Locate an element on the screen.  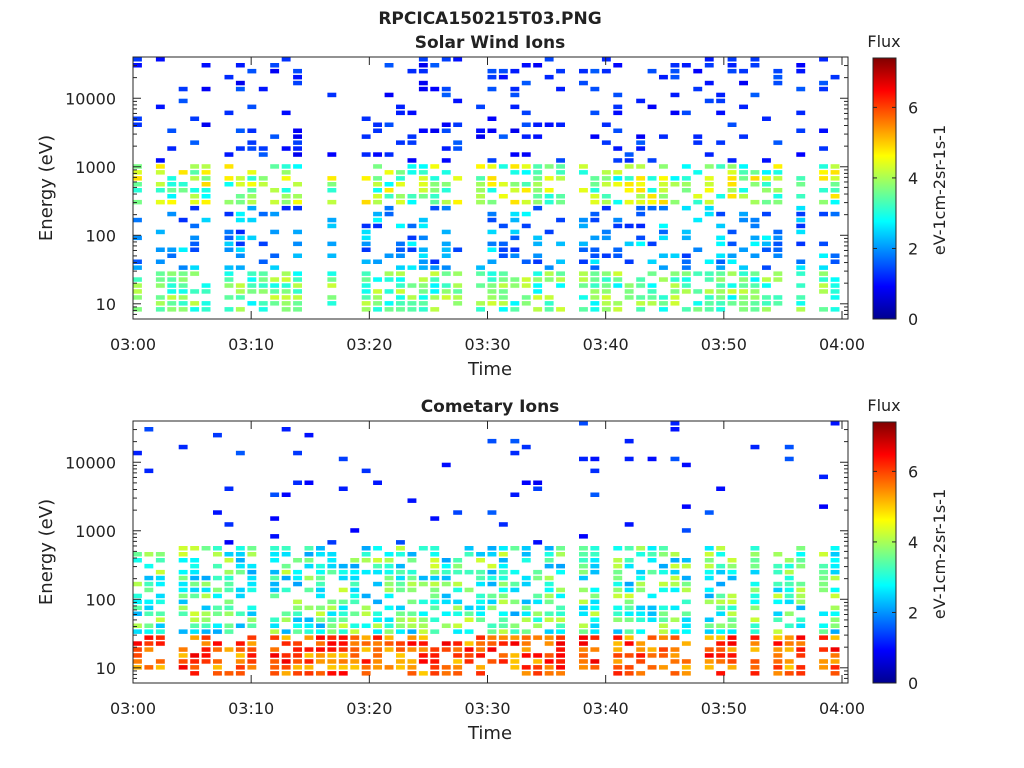
colorbar-tick-label: 2 is located at coordinates (913, 612).